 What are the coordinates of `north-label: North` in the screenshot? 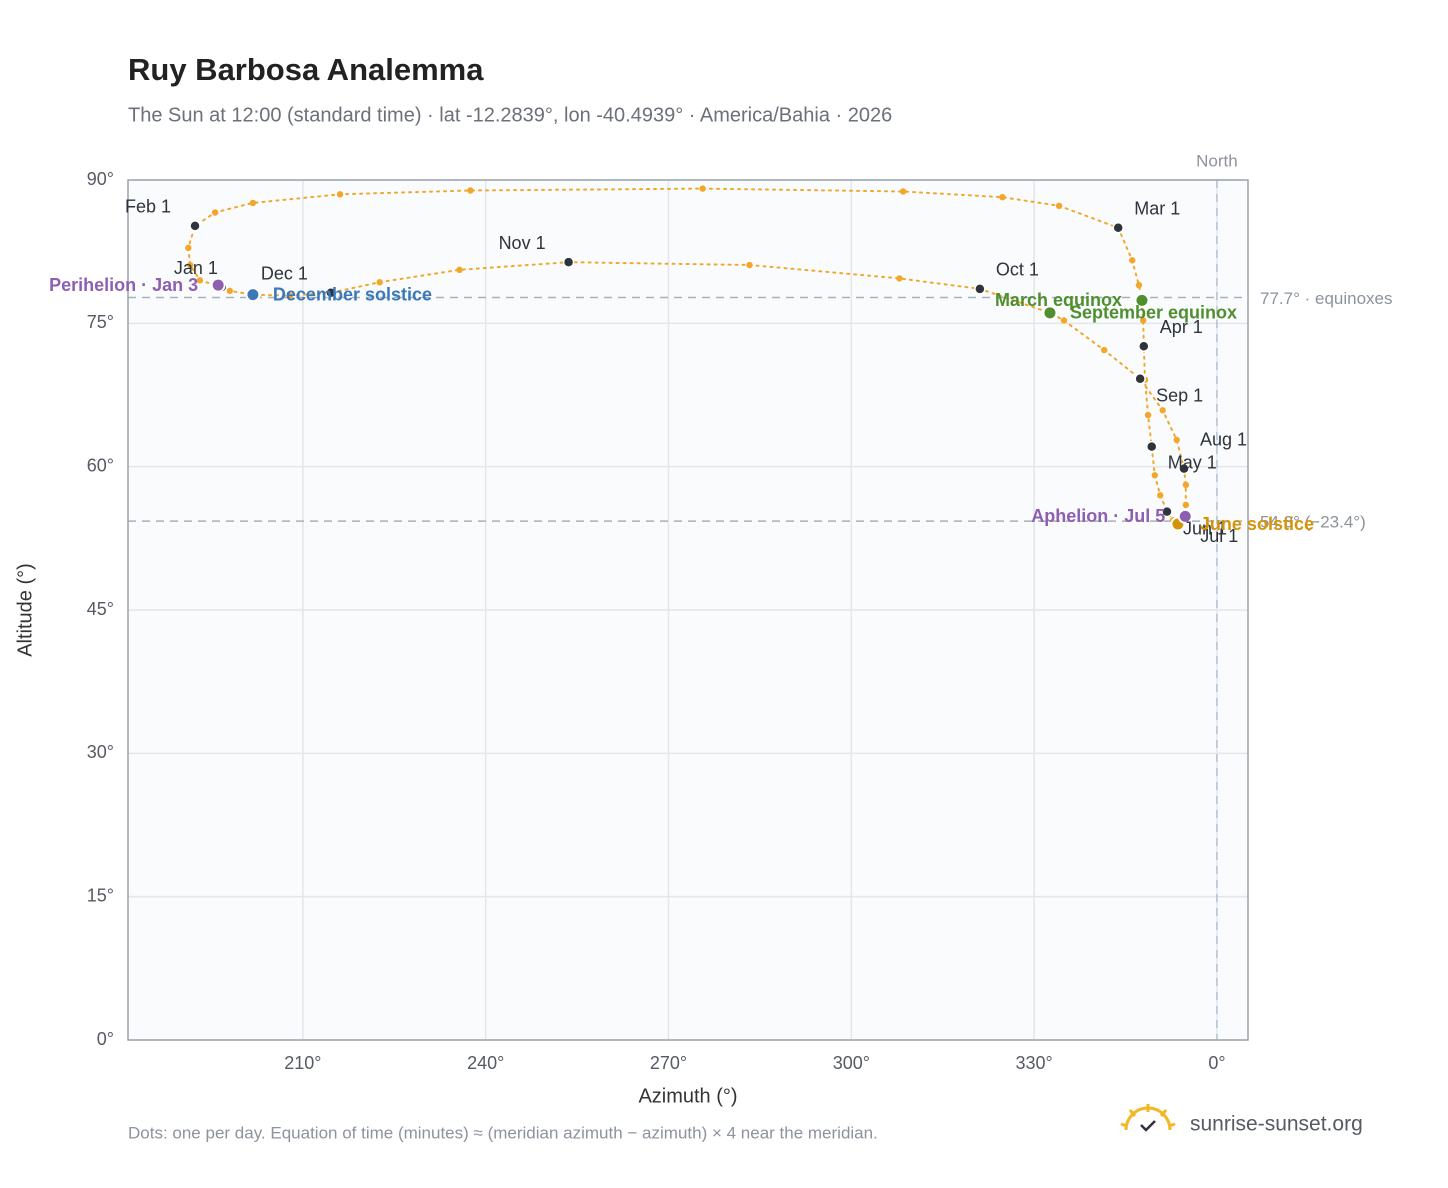 It's located at (1217, 160).